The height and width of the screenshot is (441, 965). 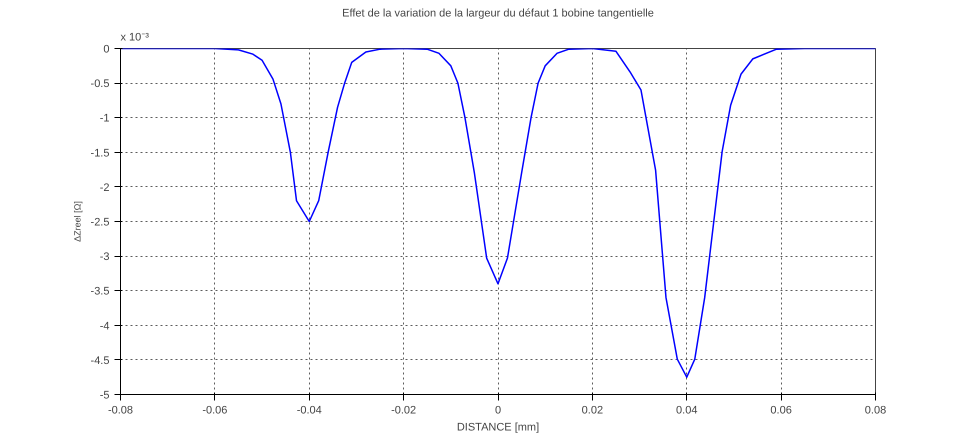 What do you see at coordinates (100, 222) in the screenshot?
I see `y-tick-label: -2.5` at bounding box center [100, 222].